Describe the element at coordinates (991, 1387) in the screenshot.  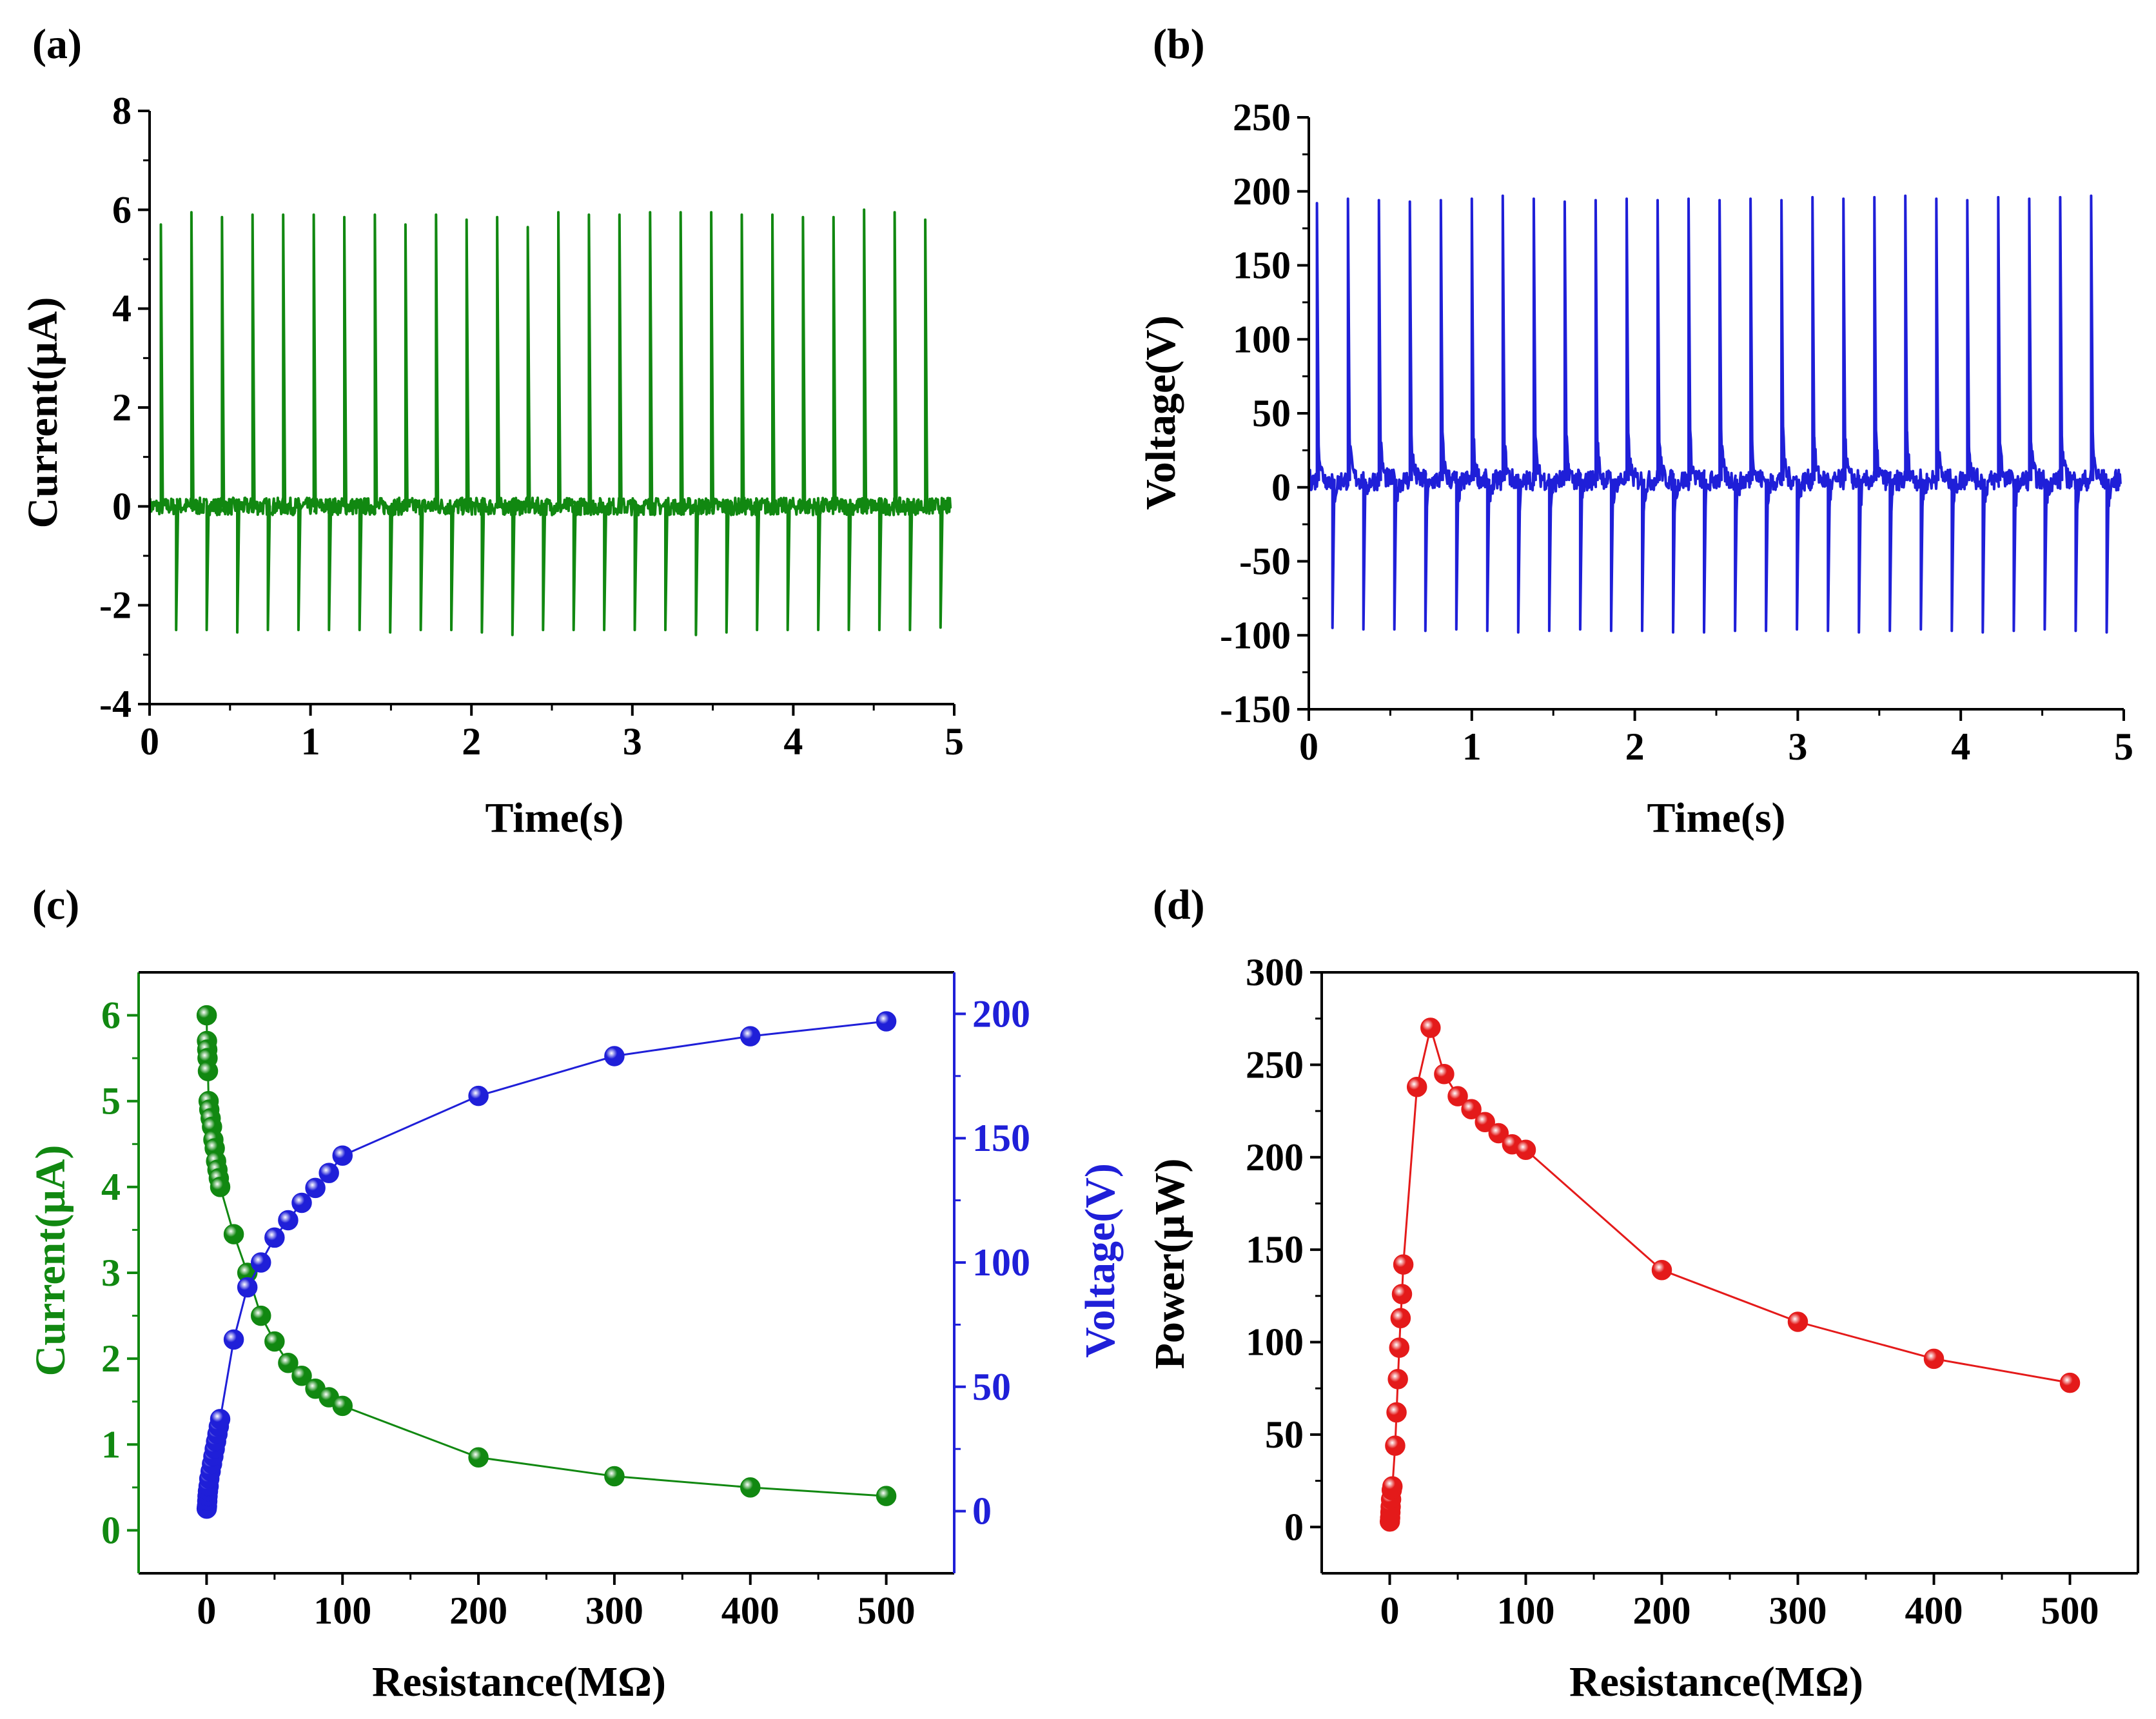
I see `chart-c-y-tick-label: 50` at that location.